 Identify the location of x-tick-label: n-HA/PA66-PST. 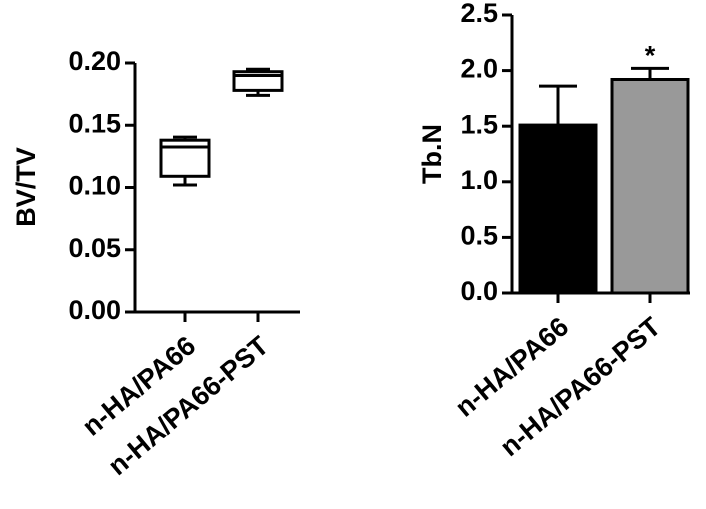
(580, 386).